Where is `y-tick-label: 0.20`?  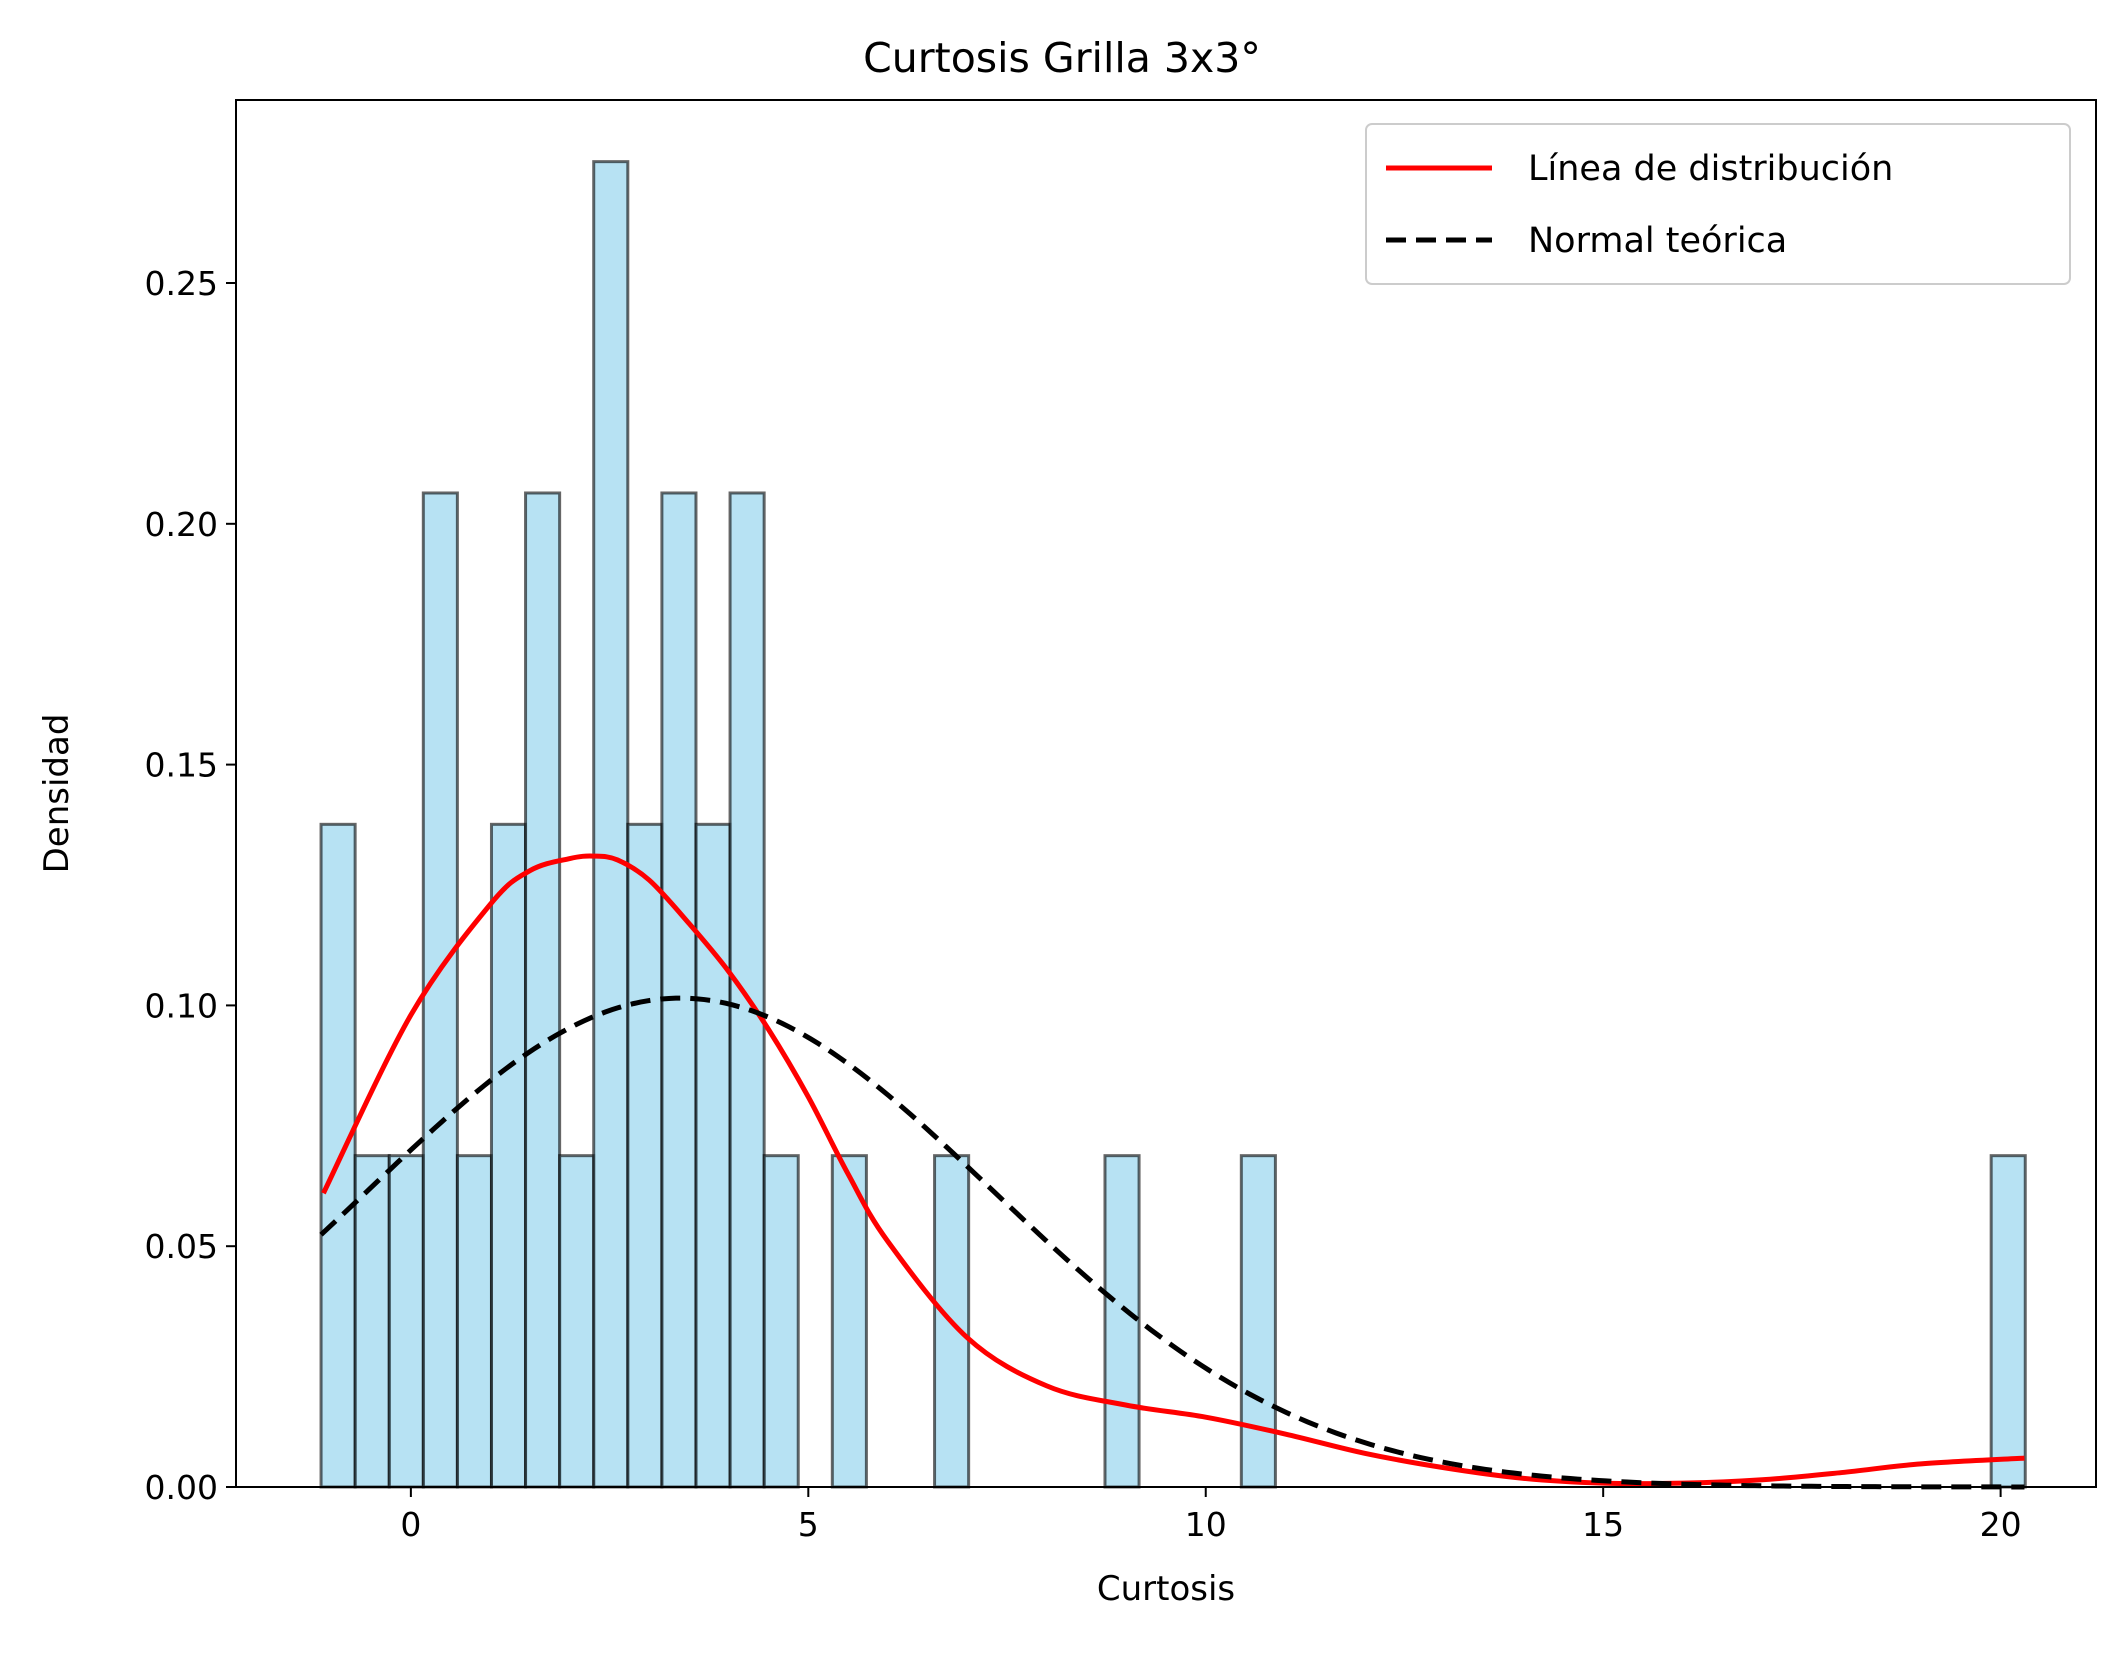
y-tick-label: 0.20 is located at coordinates (181, 524).